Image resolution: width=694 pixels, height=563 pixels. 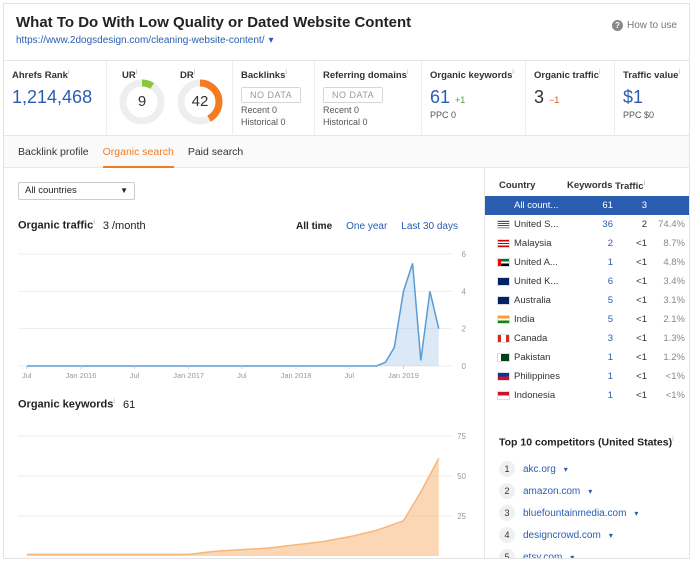 What do you see at coordinates (532, 300) in the screenshot?
I see `country-name: Australia` at bounding box center [532, 300].